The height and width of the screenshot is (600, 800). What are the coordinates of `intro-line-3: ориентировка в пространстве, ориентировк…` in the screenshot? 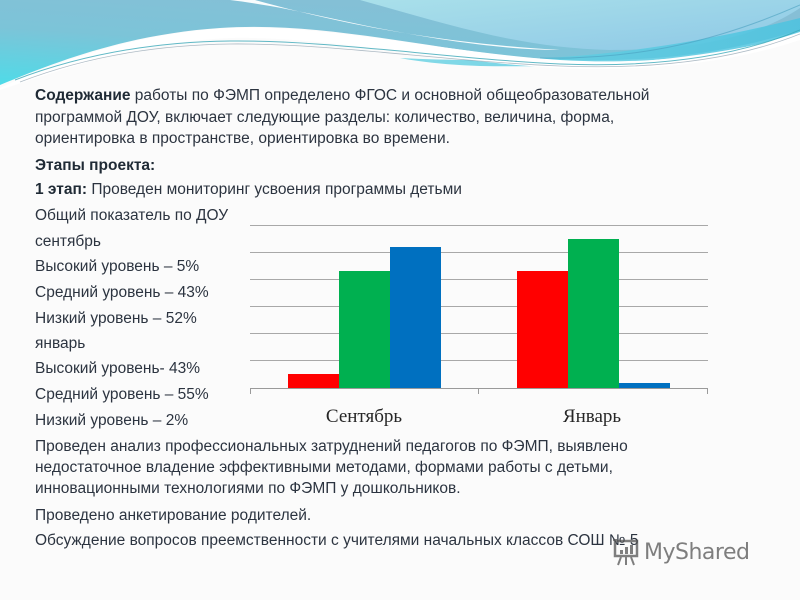 It's located at (242, 138).